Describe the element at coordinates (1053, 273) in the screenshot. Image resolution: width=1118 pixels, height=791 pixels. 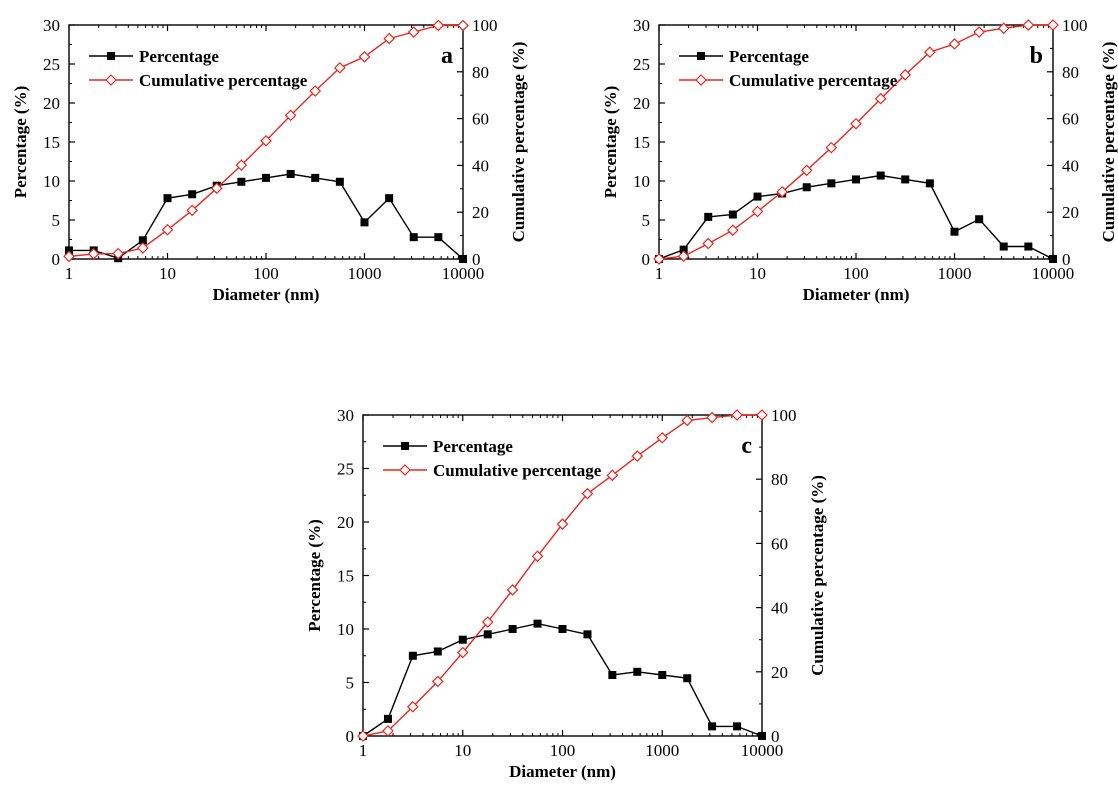
I see `x-tick-label: 10000` at that location.